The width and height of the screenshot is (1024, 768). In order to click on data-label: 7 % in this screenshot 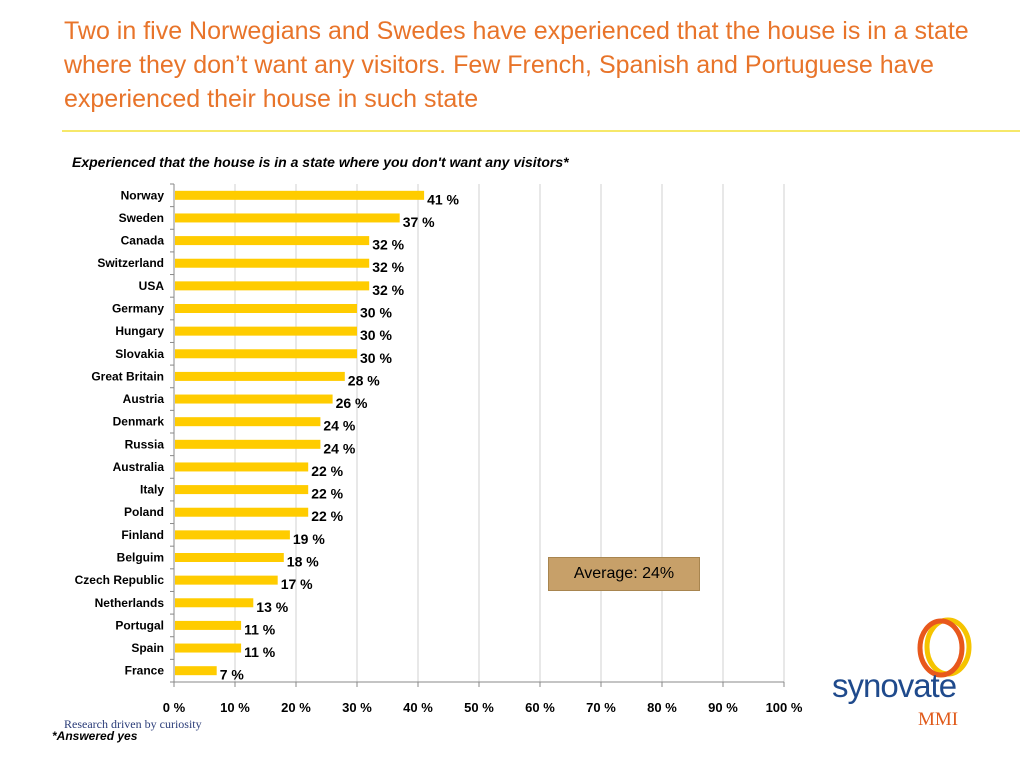, I will do `click(232, 675)`.